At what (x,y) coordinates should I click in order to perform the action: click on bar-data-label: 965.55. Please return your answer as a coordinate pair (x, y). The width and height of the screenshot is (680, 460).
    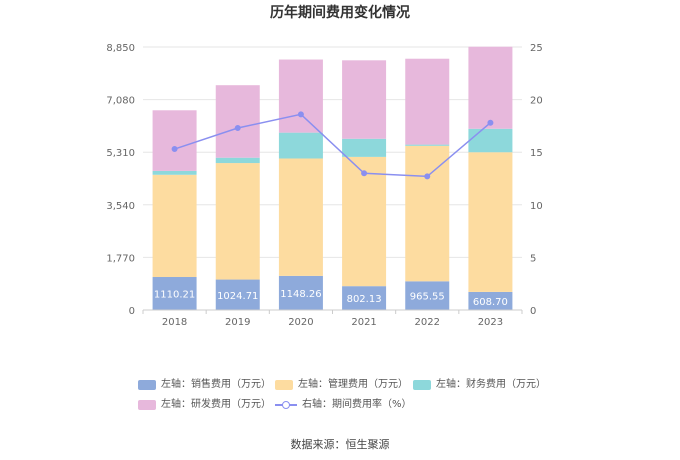
    Looking at the image, I should click on (427, 297).